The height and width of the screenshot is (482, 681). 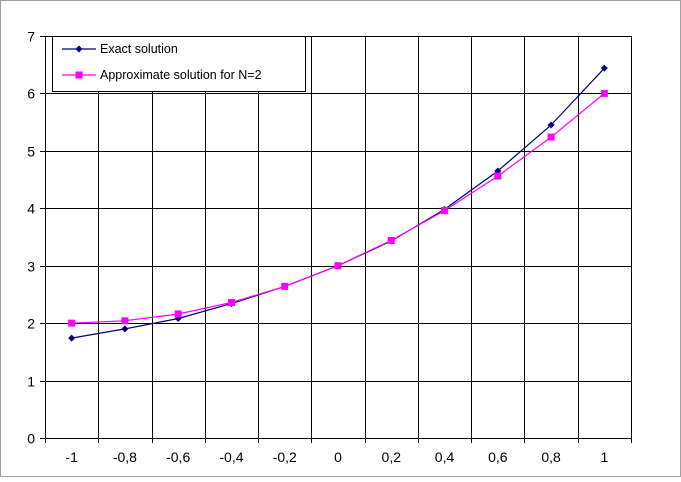 I want to click on legend-label-approx: Approximate solution for N=2, so click(x=181, y=75).